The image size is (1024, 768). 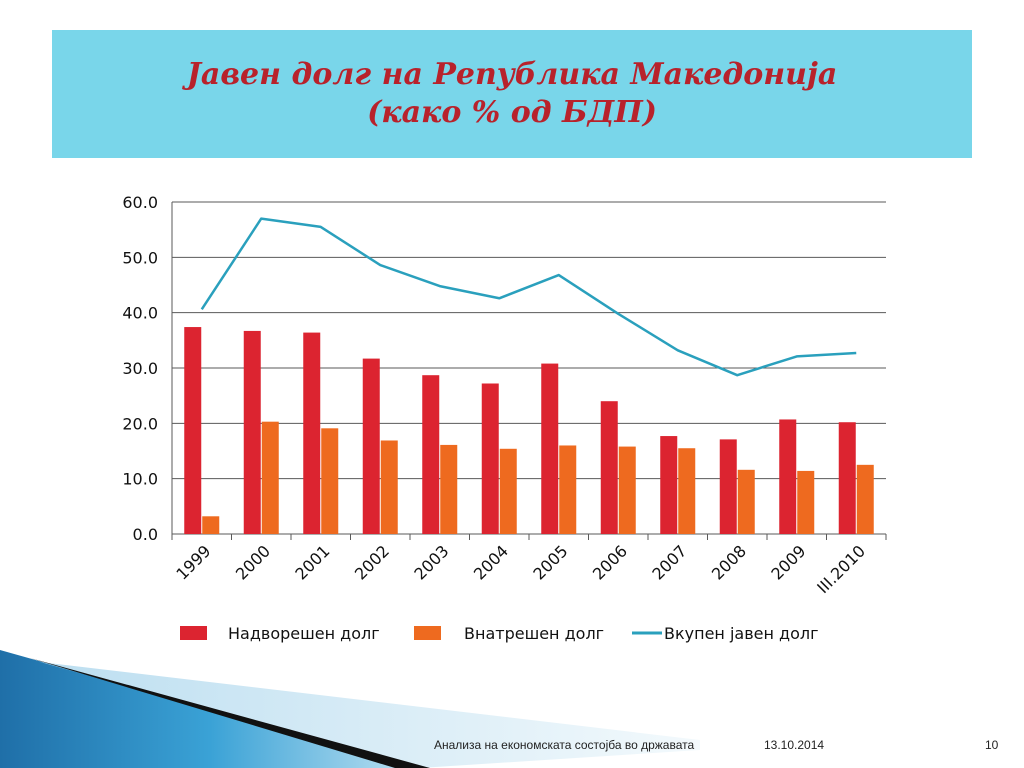 I want to click on x-tick-label: 1999, so click(x=193, y=562).